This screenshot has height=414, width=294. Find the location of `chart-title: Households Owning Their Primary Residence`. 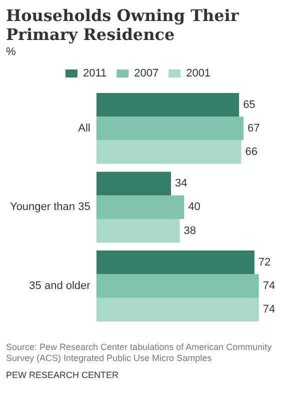

chart-title: Households Owning Their Primary Residence is located at coordinates (123, 25).